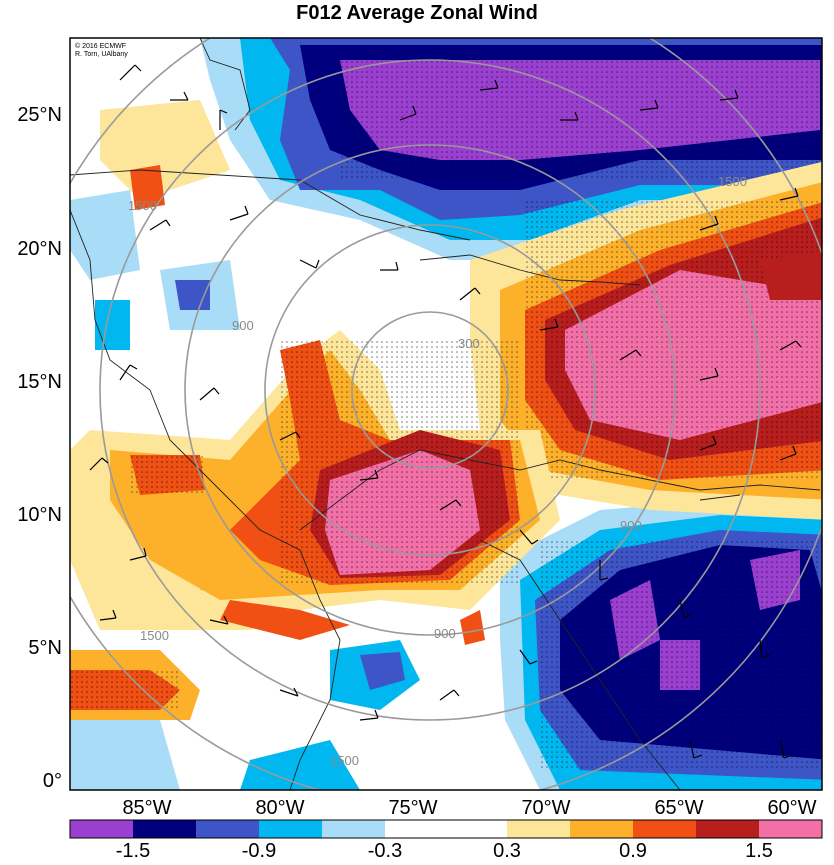 Image resolution: width=834 pixels, height=865 pixels. Describe the element at coordinates (759, 851) in the screenshot. I see `colorbar-label-1-5: 1.5` at that location.